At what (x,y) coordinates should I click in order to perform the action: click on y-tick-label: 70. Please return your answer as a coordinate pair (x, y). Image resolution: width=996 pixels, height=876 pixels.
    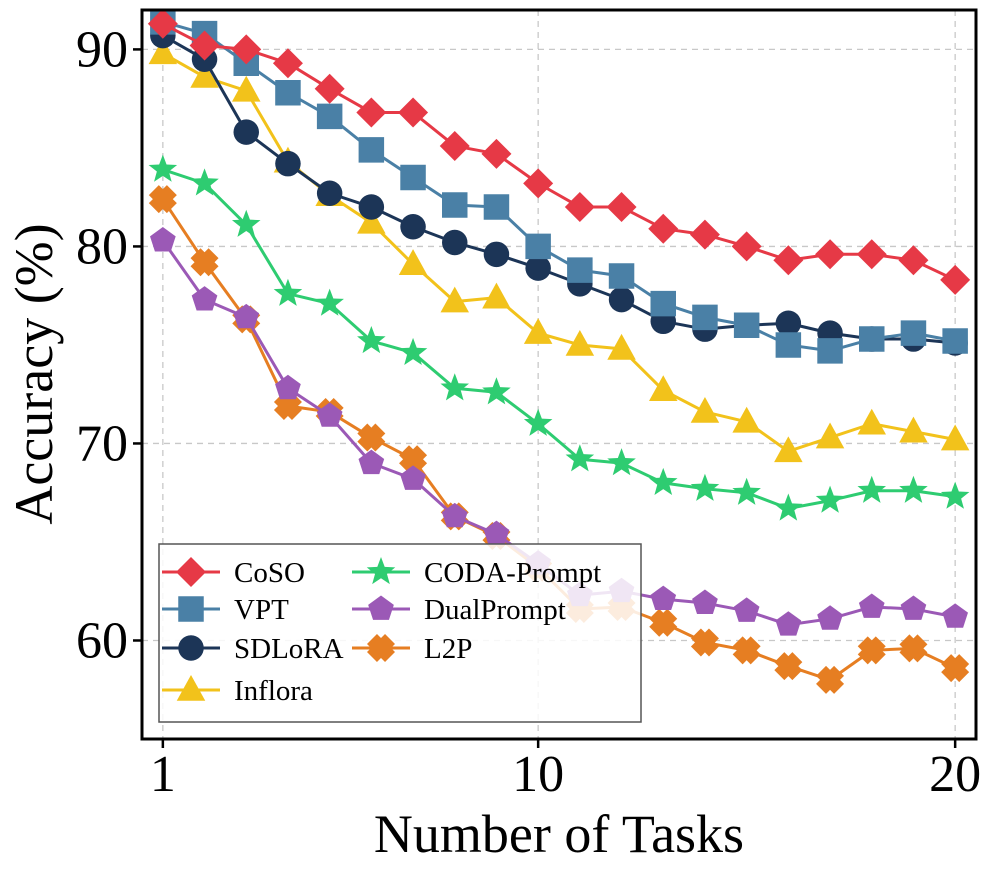
    Looking at the image, I should click on (102, 443).